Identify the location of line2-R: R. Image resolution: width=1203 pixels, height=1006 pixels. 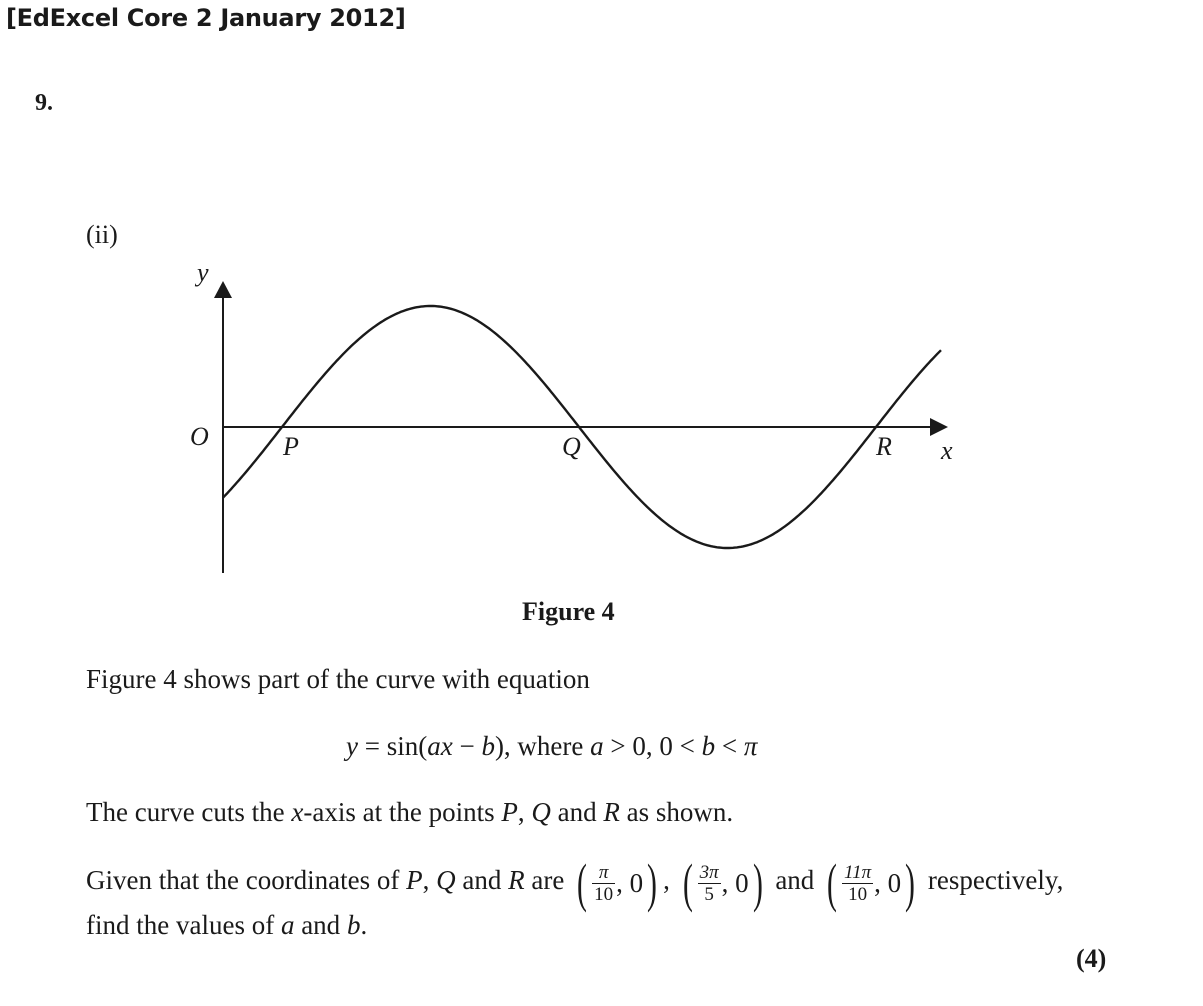
(611, 812).